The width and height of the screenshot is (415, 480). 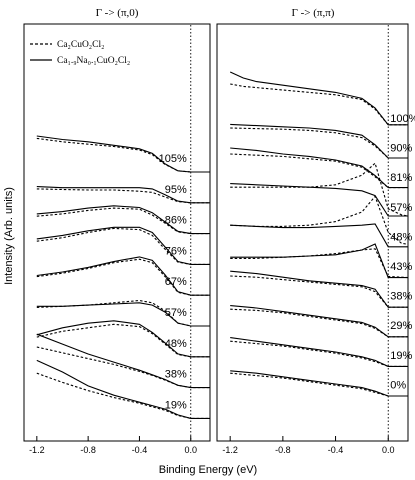 I want to click on x-tick-label-right-1: -0.8, so click(x=283, y=450).